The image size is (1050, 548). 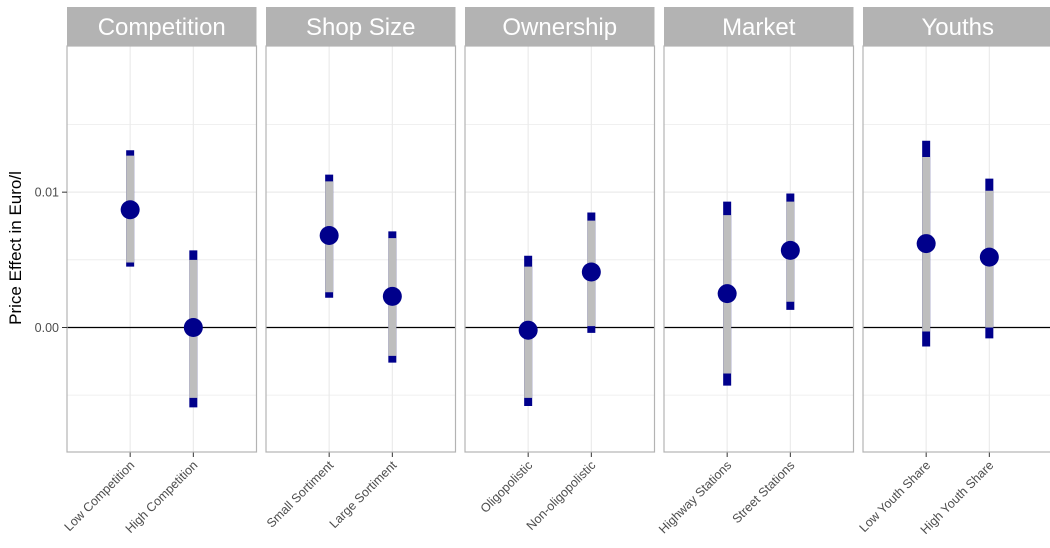 I want to click on facet-title: Ownership, so click(x=559, y=27).